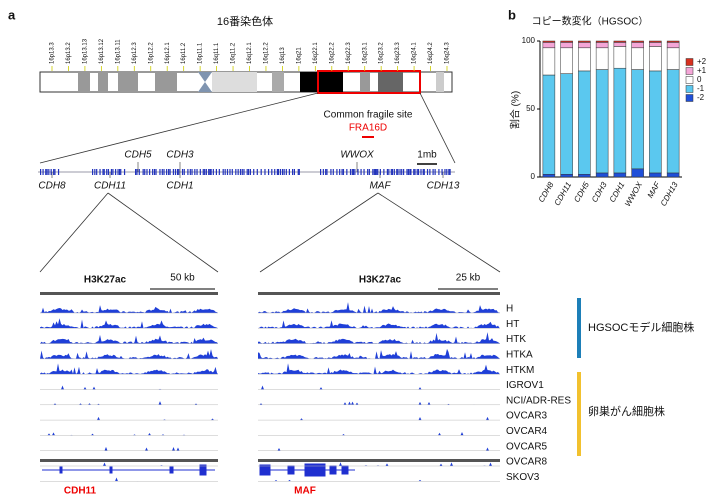 This screenshot has width=720, height=502. I want to click on y-axis-label: 割合 (%), so click(515, 110).